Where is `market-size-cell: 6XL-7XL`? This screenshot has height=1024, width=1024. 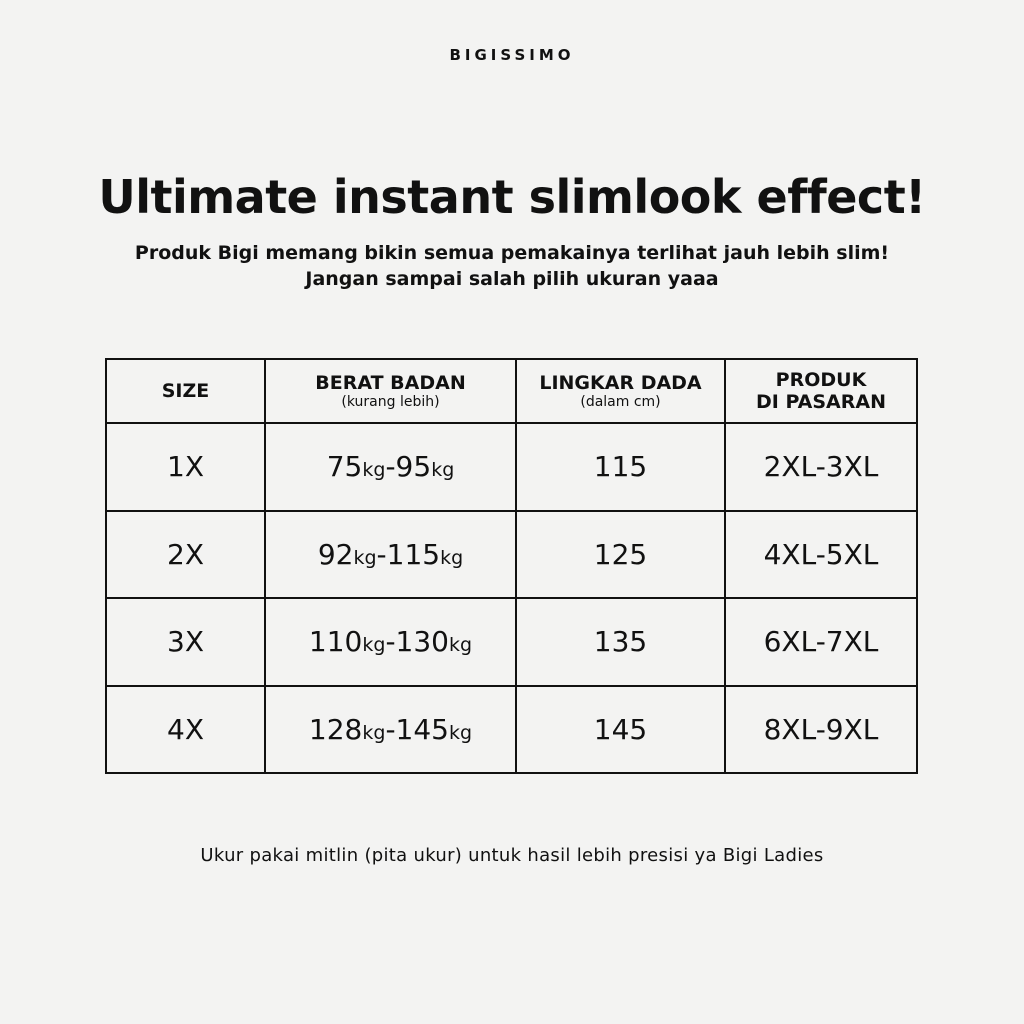
market-size-cell: 6XL-7XL is located at coordinates (821, 642).